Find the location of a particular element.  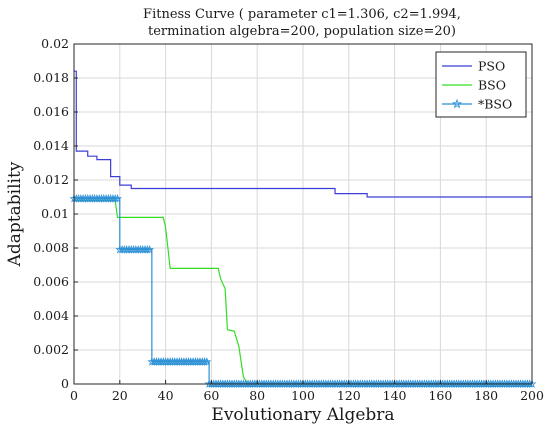

x-tick-labels: 0 20 40 60 80 100 120 140 160 180 200 is located at coordinates (307, 391).